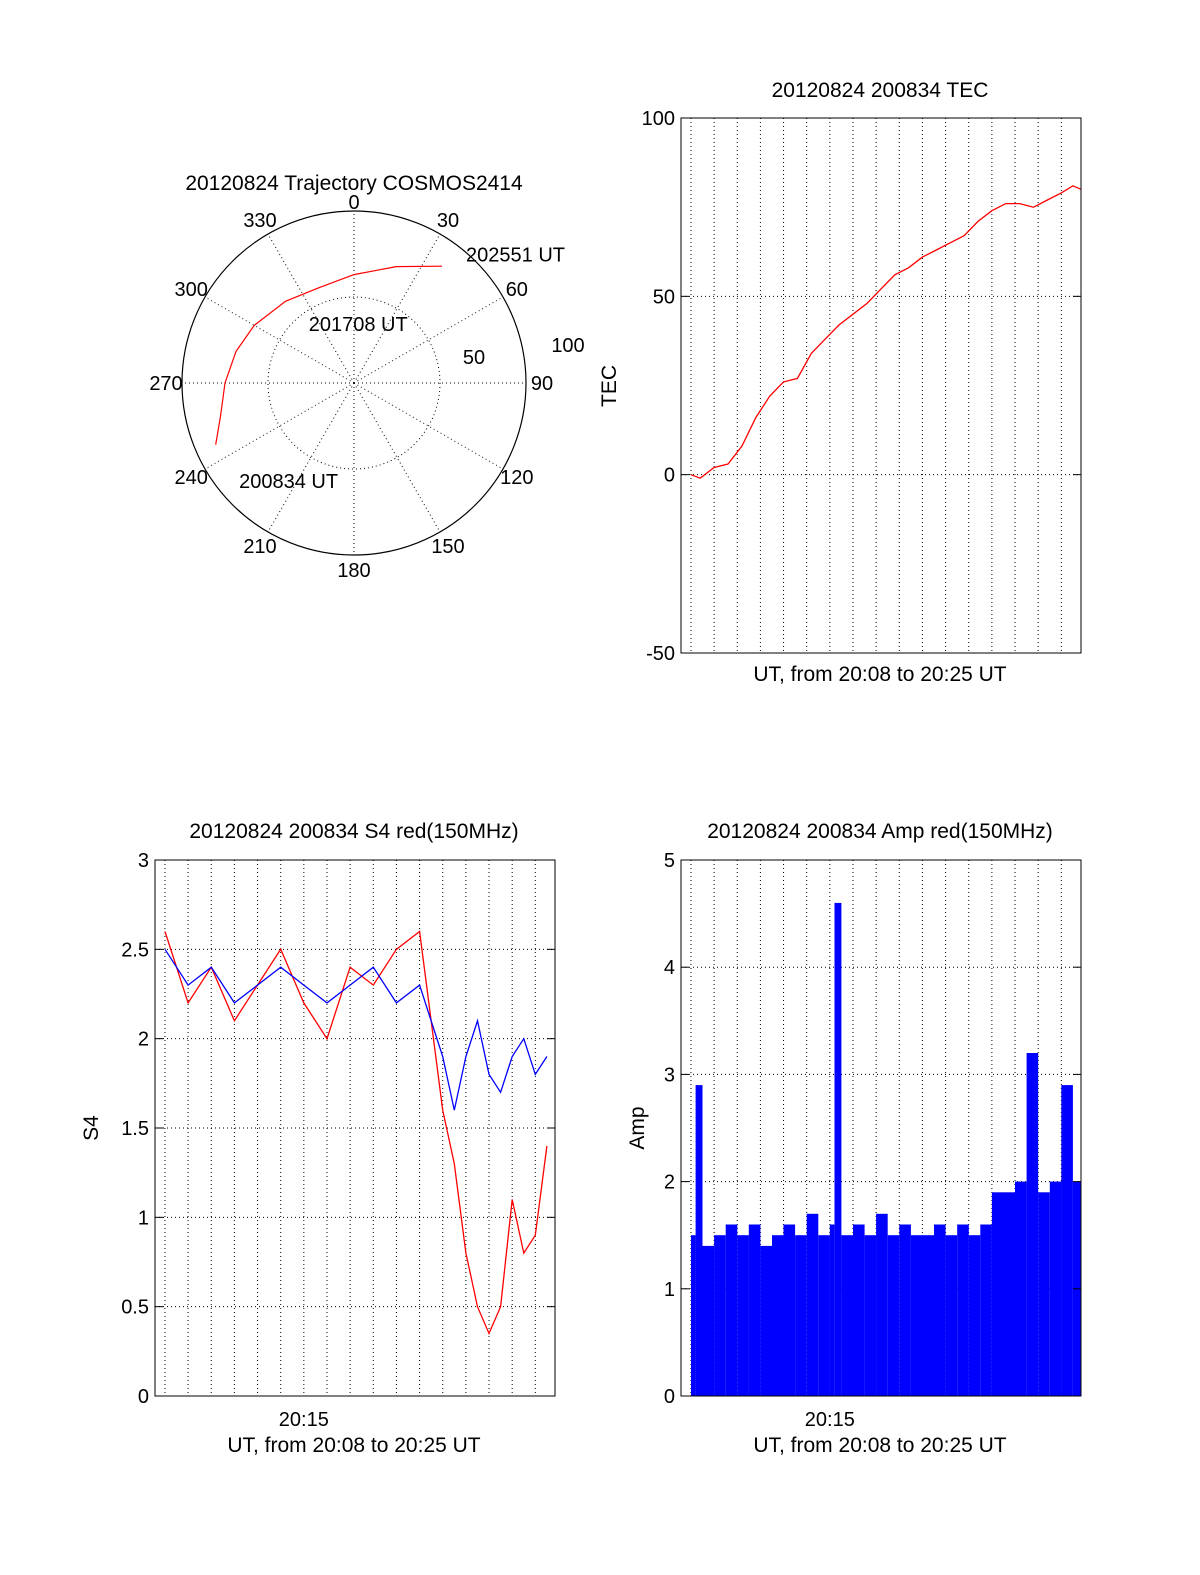 The width and height of the screenshot is (1200, 1575). What do you see at coordinates (609, 386) in the screenshot?
I see `tec-y-label: TEC` at bounding box center [609, 386].